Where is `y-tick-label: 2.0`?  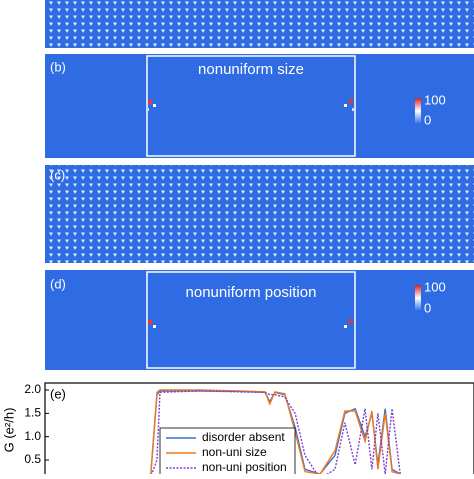
y-tick-label: 2.0 is located at coordinates (32, 389).